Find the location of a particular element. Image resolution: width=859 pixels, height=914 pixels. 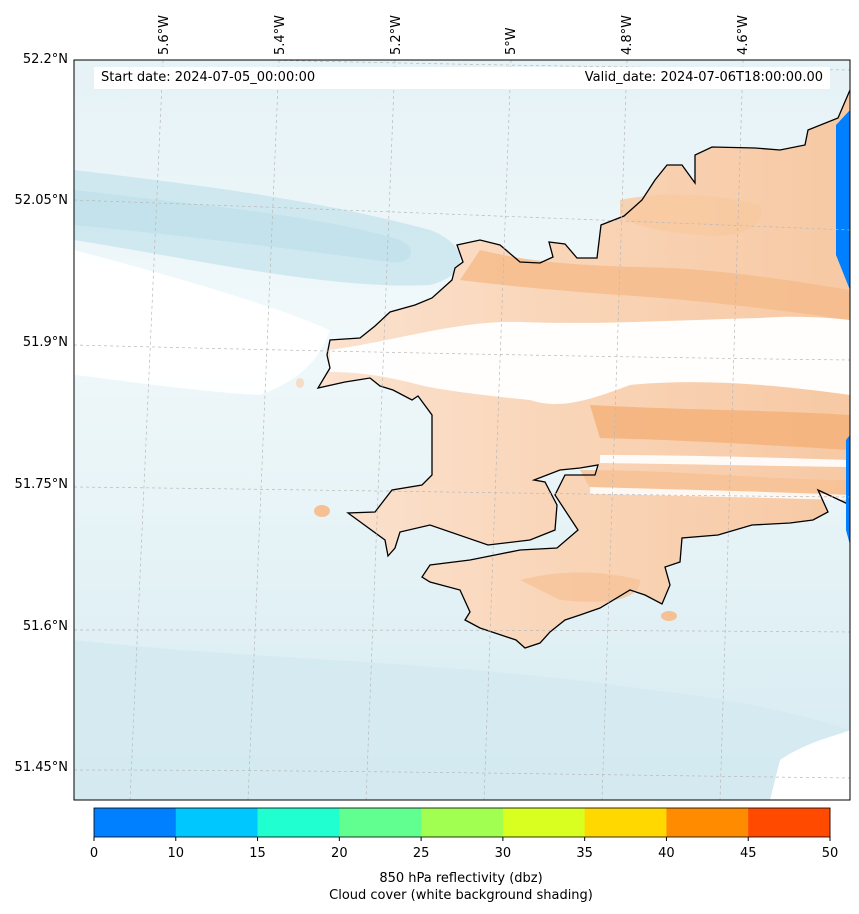

reflectivity-patch-south is located at coordinates (848, 490).